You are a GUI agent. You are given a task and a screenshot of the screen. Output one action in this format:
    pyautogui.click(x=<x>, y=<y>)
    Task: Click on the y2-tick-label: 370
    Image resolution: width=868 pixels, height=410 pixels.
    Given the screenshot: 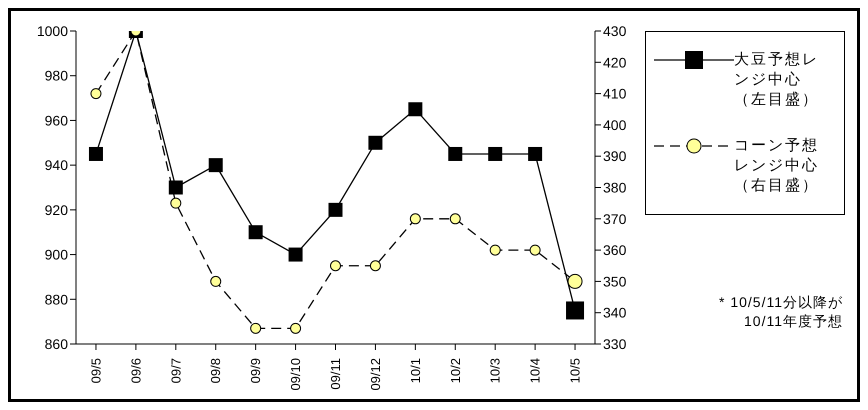 What is the action you would take?
    pyautogui.click(x=615, y=218)
    